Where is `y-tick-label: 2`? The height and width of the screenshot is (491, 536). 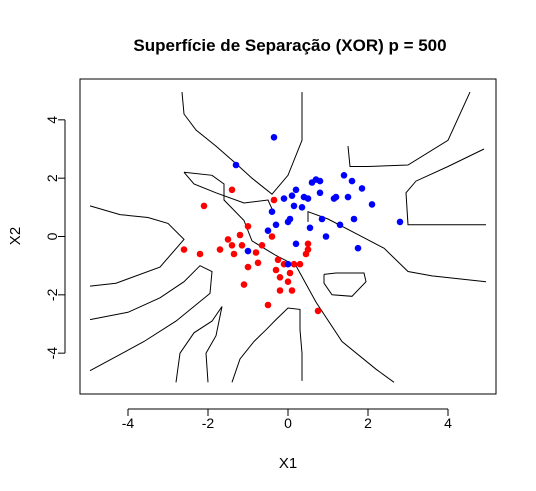
y-tick-label: 2 is located at coordinates (52, 178).